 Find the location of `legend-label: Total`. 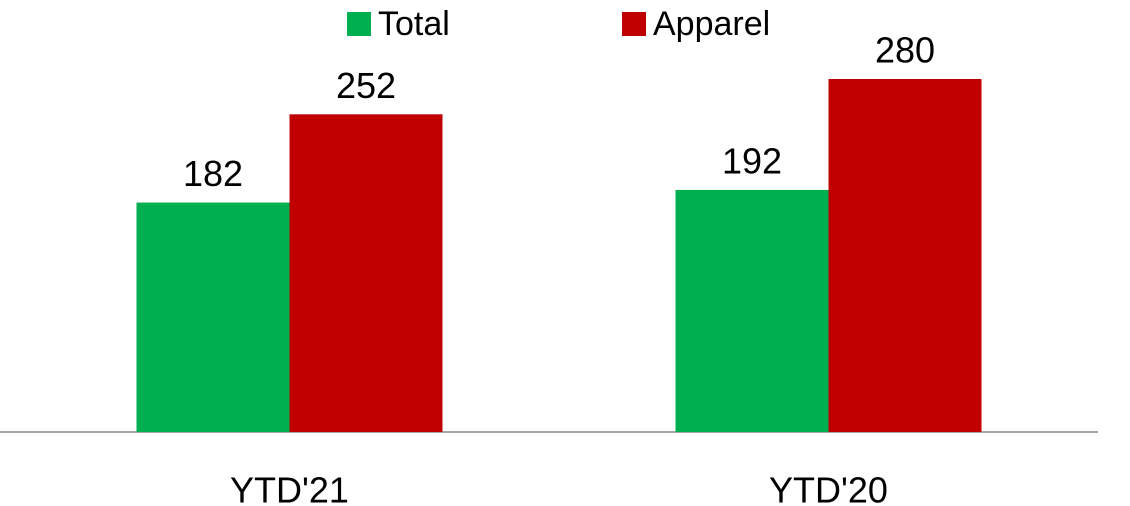

legend-label: Total is located at coordinates (414, 24).